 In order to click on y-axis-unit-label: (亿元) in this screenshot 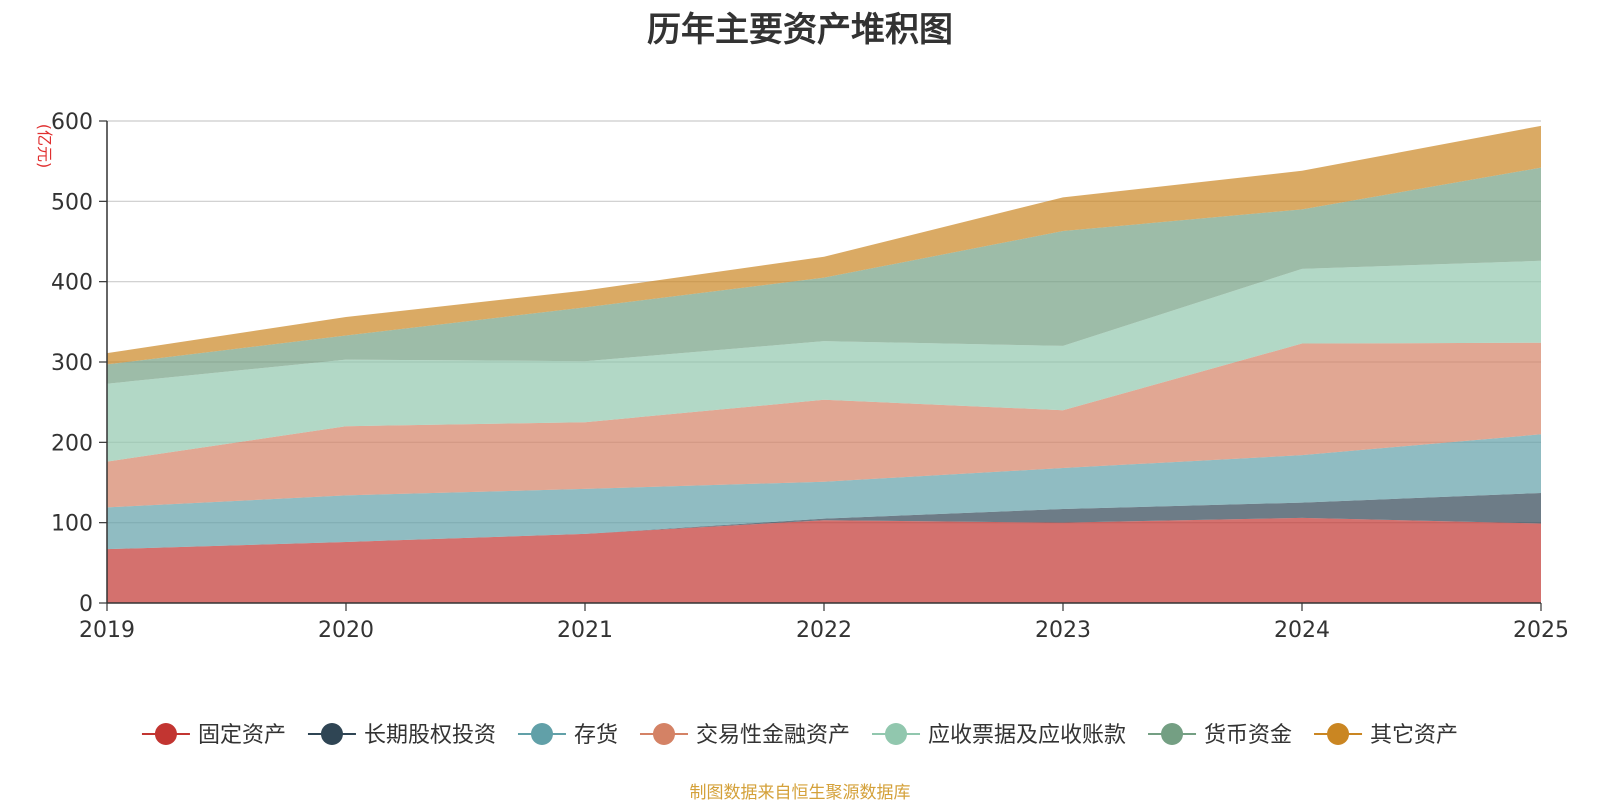, I will do `click(44, 146)`.